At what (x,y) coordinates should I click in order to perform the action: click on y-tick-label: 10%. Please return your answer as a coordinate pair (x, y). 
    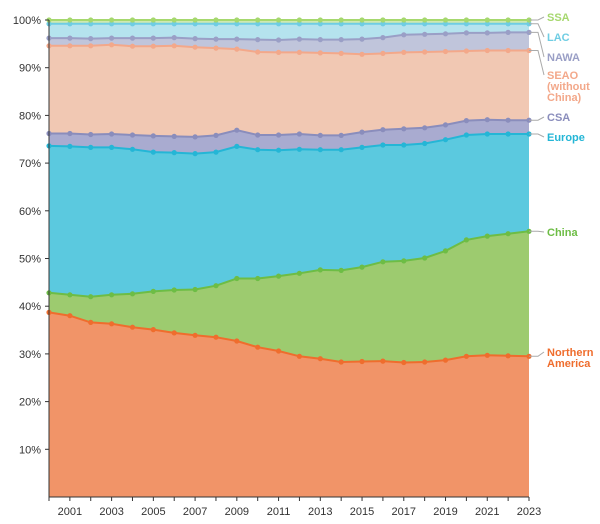
    Looking at the image, I should click on (30, 450).